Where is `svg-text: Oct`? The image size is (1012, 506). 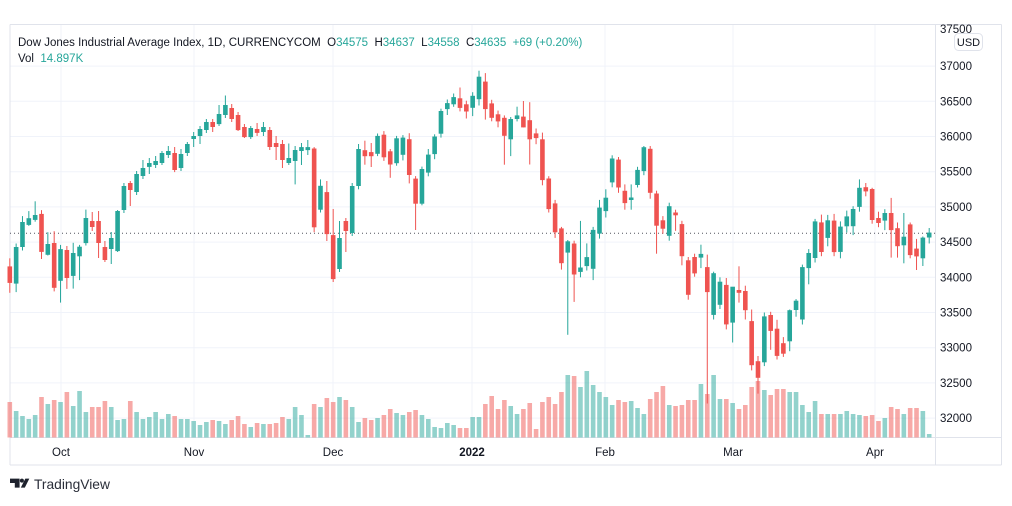 svg-text: Oct is located at coordinates (61, 453).